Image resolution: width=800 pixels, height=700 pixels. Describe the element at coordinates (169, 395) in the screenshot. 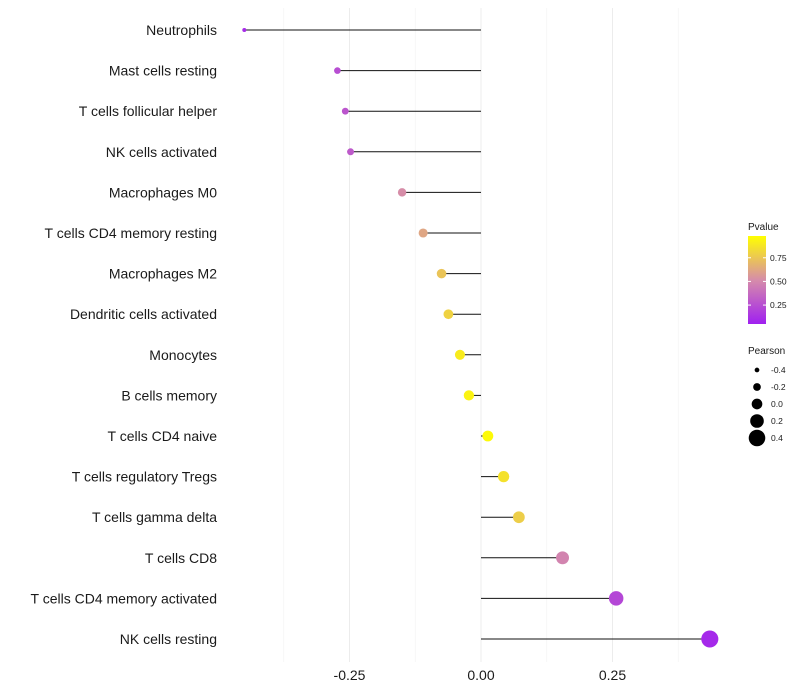

I see `category-label: B cells memory` at that location.